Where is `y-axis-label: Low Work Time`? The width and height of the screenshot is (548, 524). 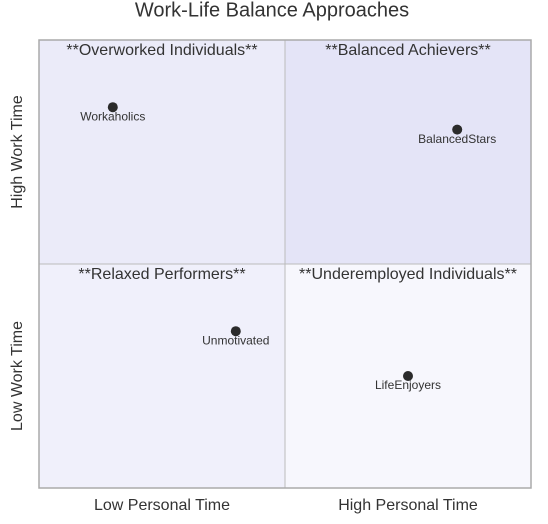 y-axis-label: Low Work Time is located at coordinates (17, 376).